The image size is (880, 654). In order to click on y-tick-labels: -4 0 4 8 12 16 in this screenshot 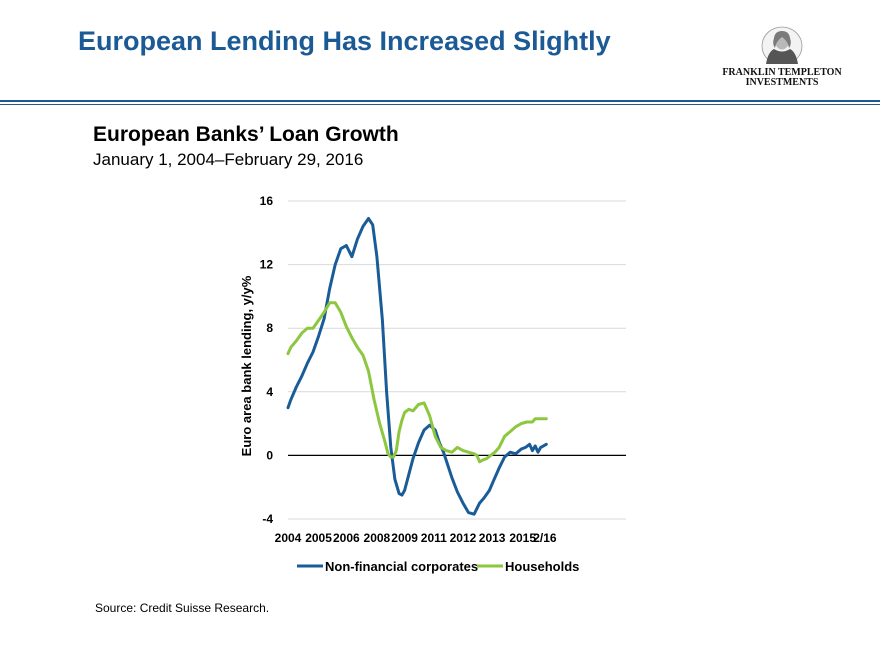, I will do `click(267, 360)`.